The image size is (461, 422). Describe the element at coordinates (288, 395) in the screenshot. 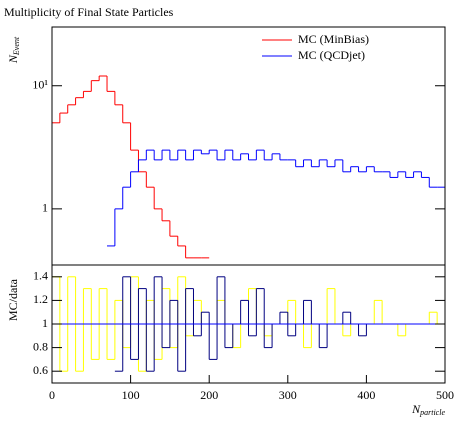

I see `x-tick-label: 300` at that location.